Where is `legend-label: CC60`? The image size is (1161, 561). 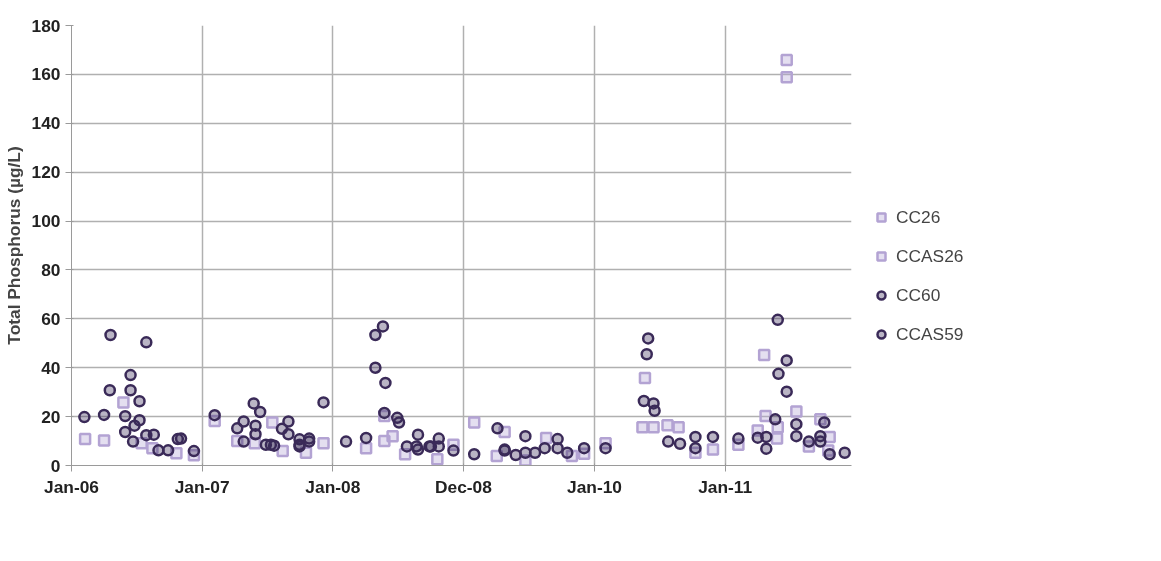
legend-label: CC60 is located at coordinates (918, 295).